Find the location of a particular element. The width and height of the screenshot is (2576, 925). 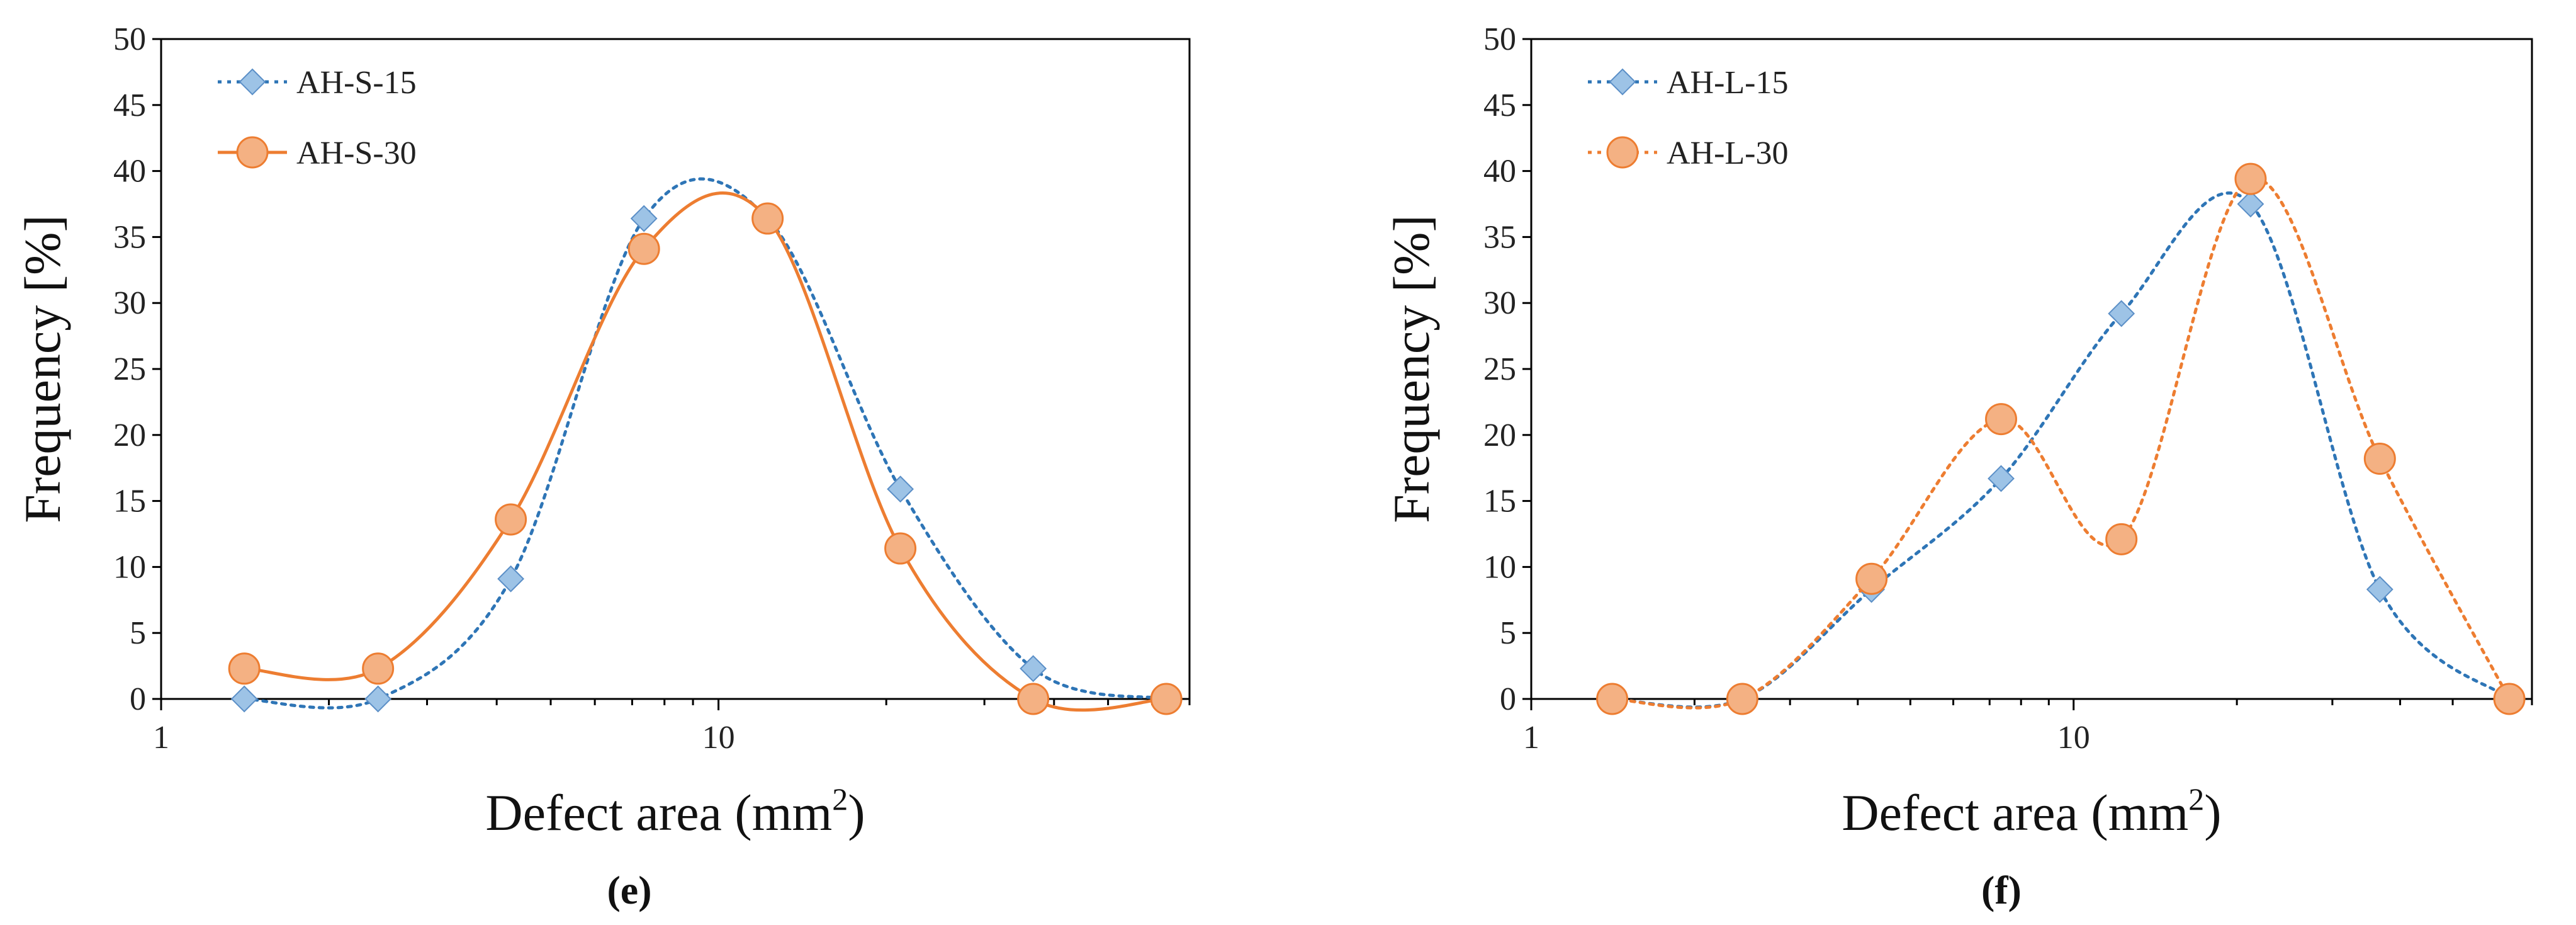

legend-label: AH-S-30 is located at coordinates (356, 153).